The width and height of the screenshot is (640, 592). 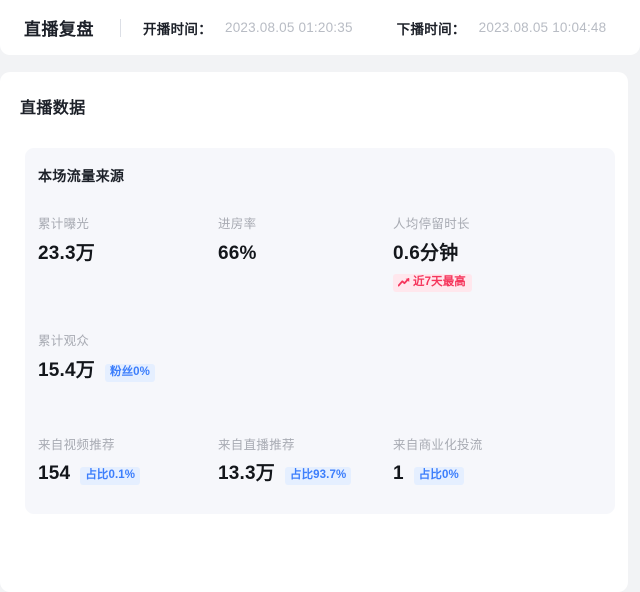 What do you see at coordinates (493, 463) in the screenshot?
I see `metric-from-commercial-traffic: 来自商业化投流 1 占比0%` at bounding box center [493, 463].